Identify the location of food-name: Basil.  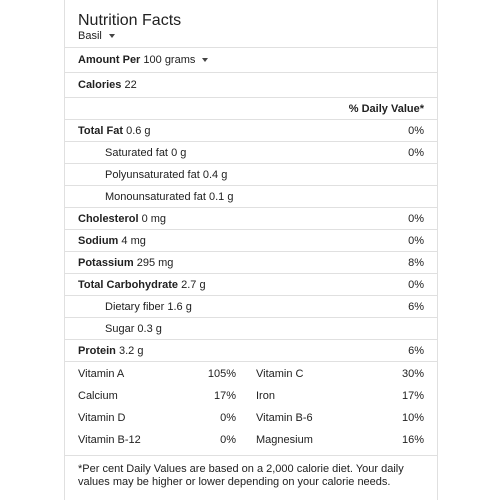
(90, 36).